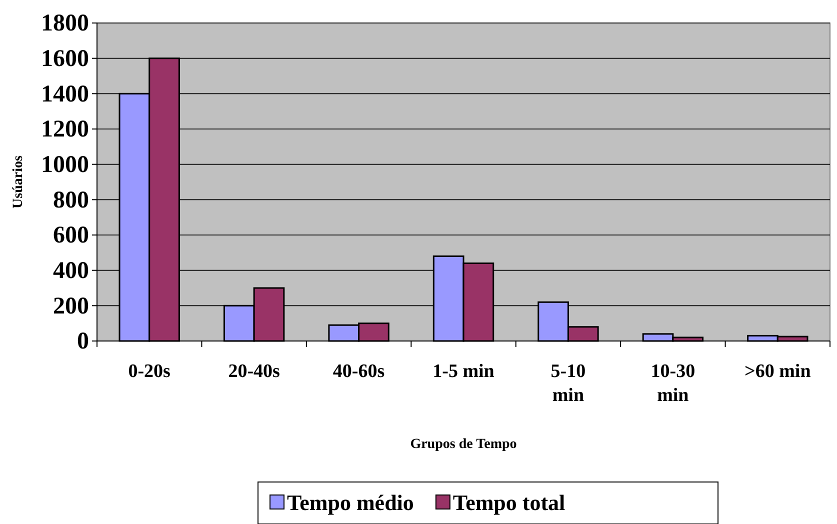 The height and width of the screenshot is (524, 837). What do you see at coordinates (463, 371) in the screenshot?
I see `x-tick-label: 1-5 min` at bounding box center [463, 371].